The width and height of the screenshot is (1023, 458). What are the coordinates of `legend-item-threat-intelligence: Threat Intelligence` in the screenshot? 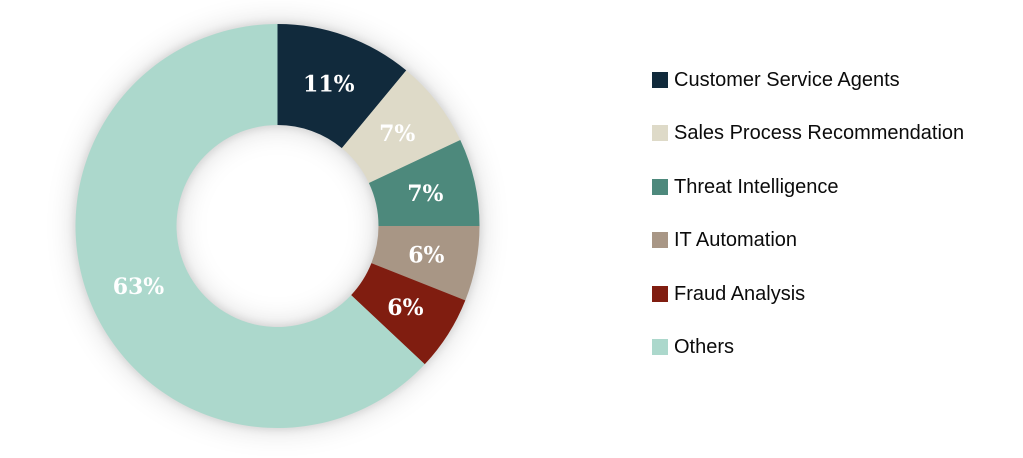 It's located at (808, 187).